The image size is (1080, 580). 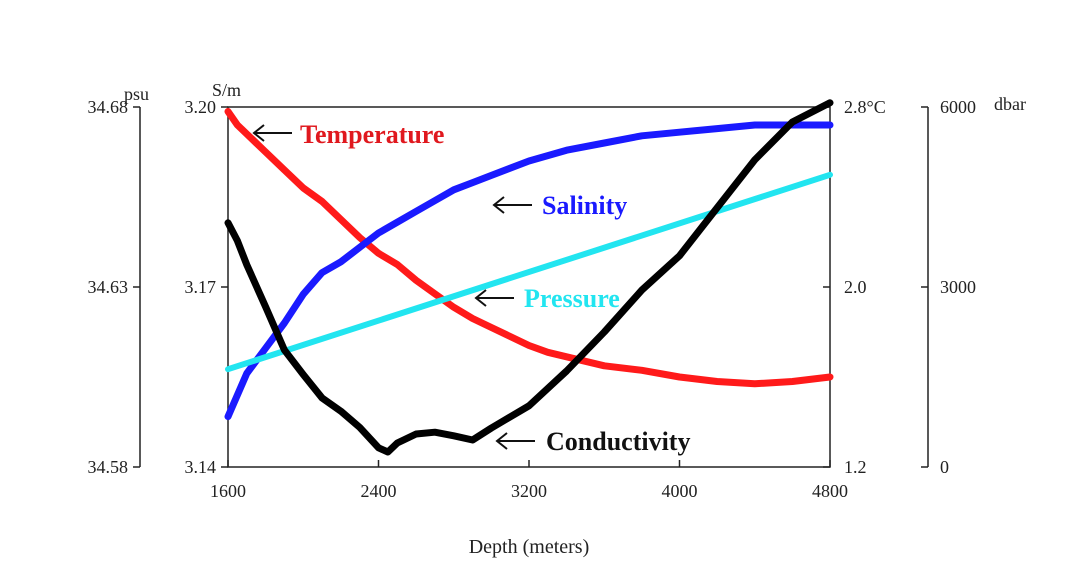 I want to click on temperature-annotation: Temperature, so click(x=348, y=134).